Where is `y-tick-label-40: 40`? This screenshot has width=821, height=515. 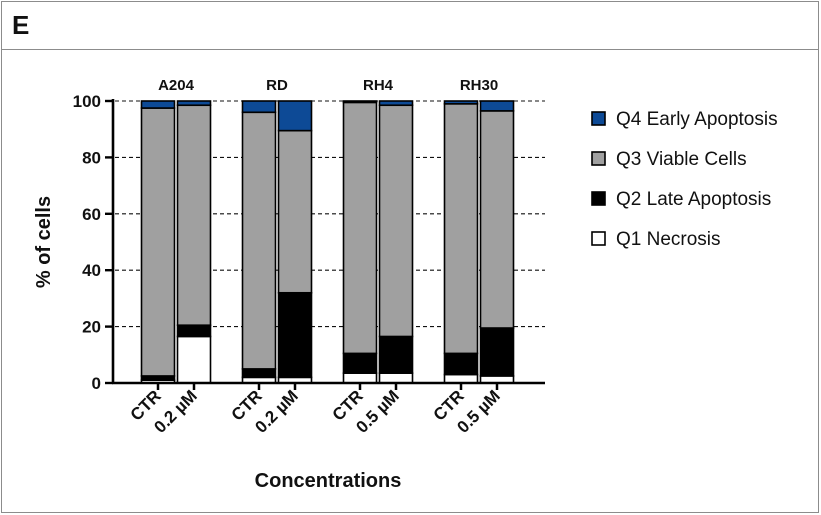
y-tick-label-40: 40 is located at coordinates (91, 270).